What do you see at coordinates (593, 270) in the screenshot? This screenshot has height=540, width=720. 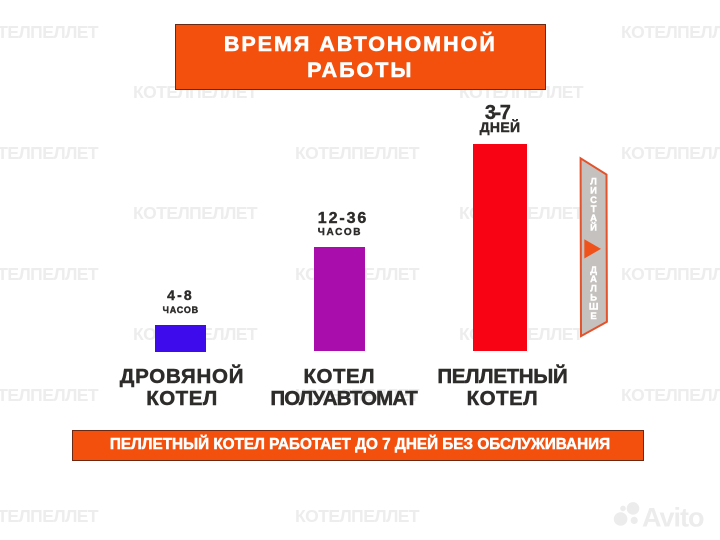 I see `svg-text: Д` at bounding box center [593, 270].